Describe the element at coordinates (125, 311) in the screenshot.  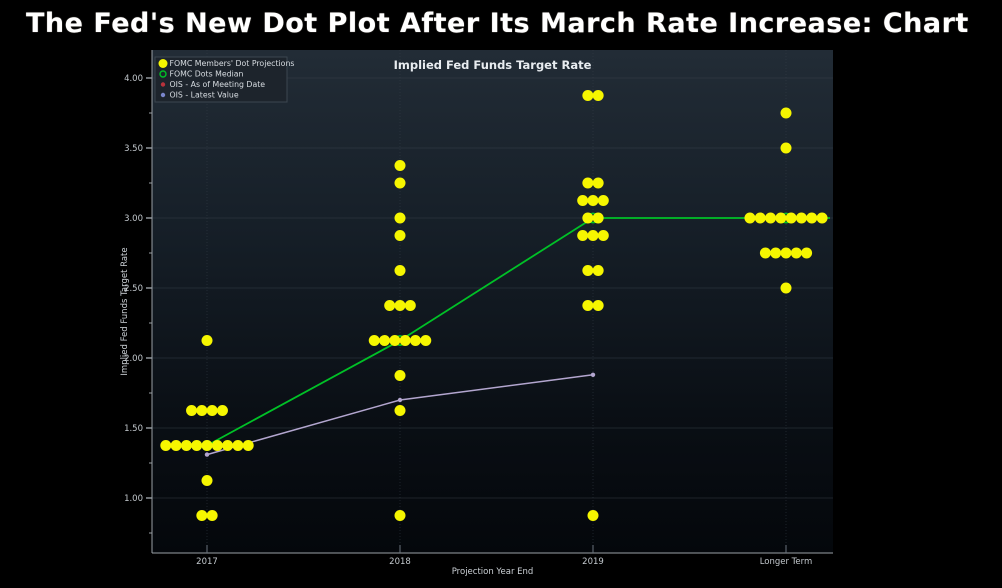
I see `y-axis-title: Implied Fed Funds Target Rate` at that location.